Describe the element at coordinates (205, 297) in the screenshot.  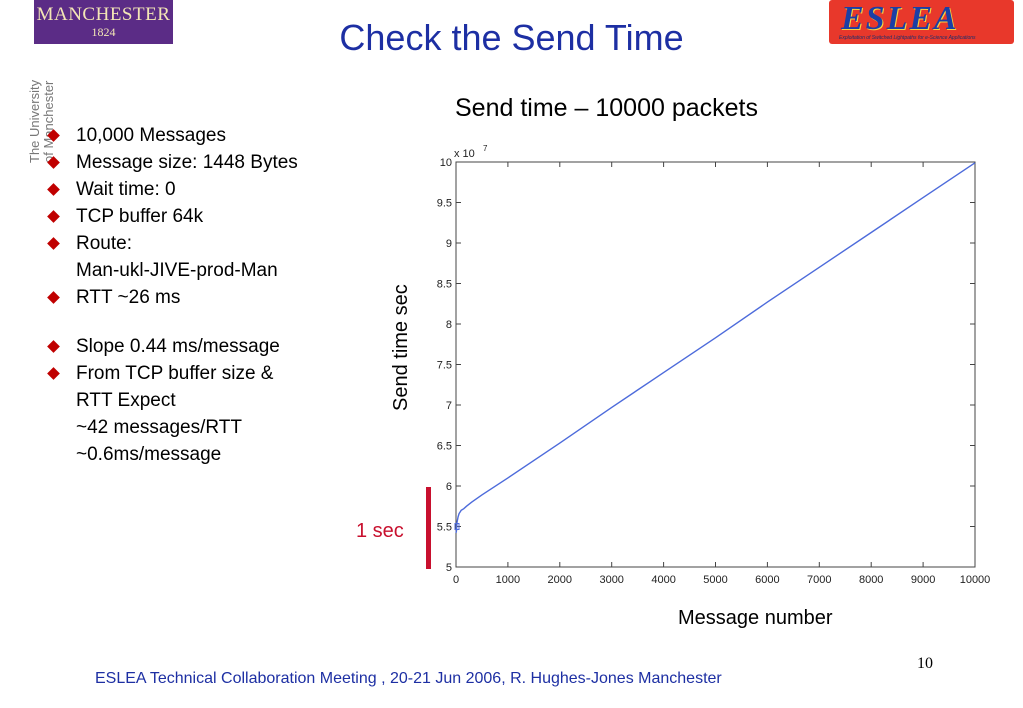
I see `bullet-item: RTT ~26 ms` at that location.